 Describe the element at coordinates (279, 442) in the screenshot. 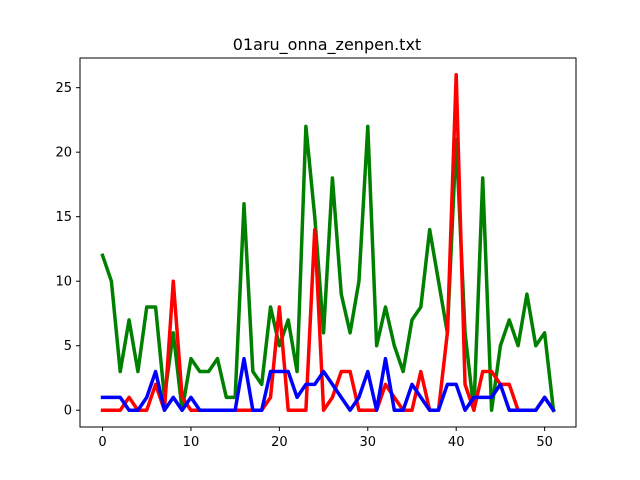

I see `x-tick-label: 20` at that location.